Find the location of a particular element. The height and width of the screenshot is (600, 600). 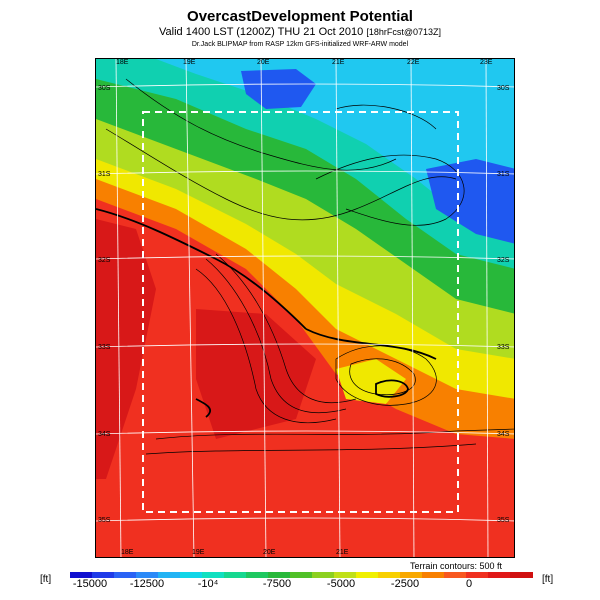

lon-top-label: 18E is located at coordinates (122, 62).